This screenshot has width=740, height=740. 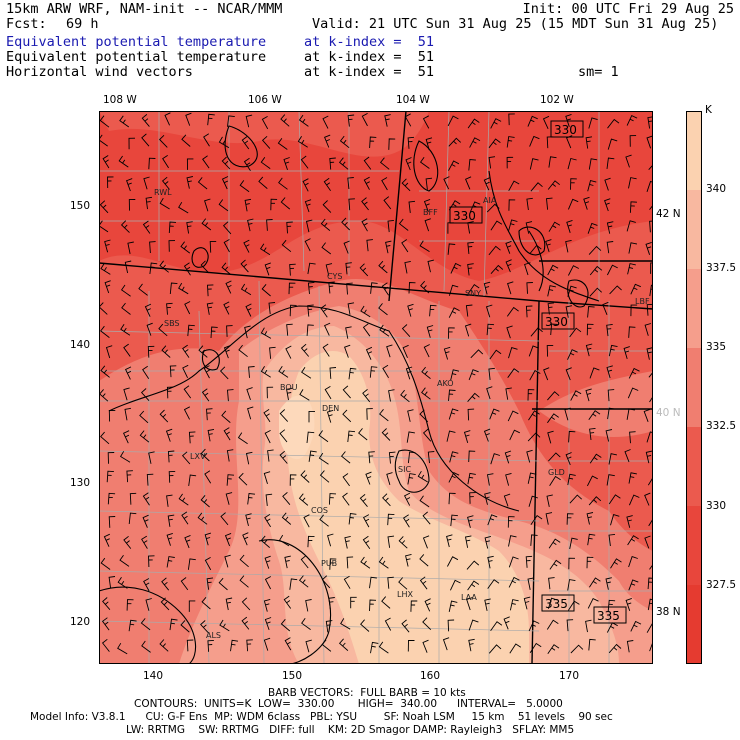 What do you see at coordinates (596, 404) in the screenshot?
I see `shade-330-east` at bounding box center [596, 404].